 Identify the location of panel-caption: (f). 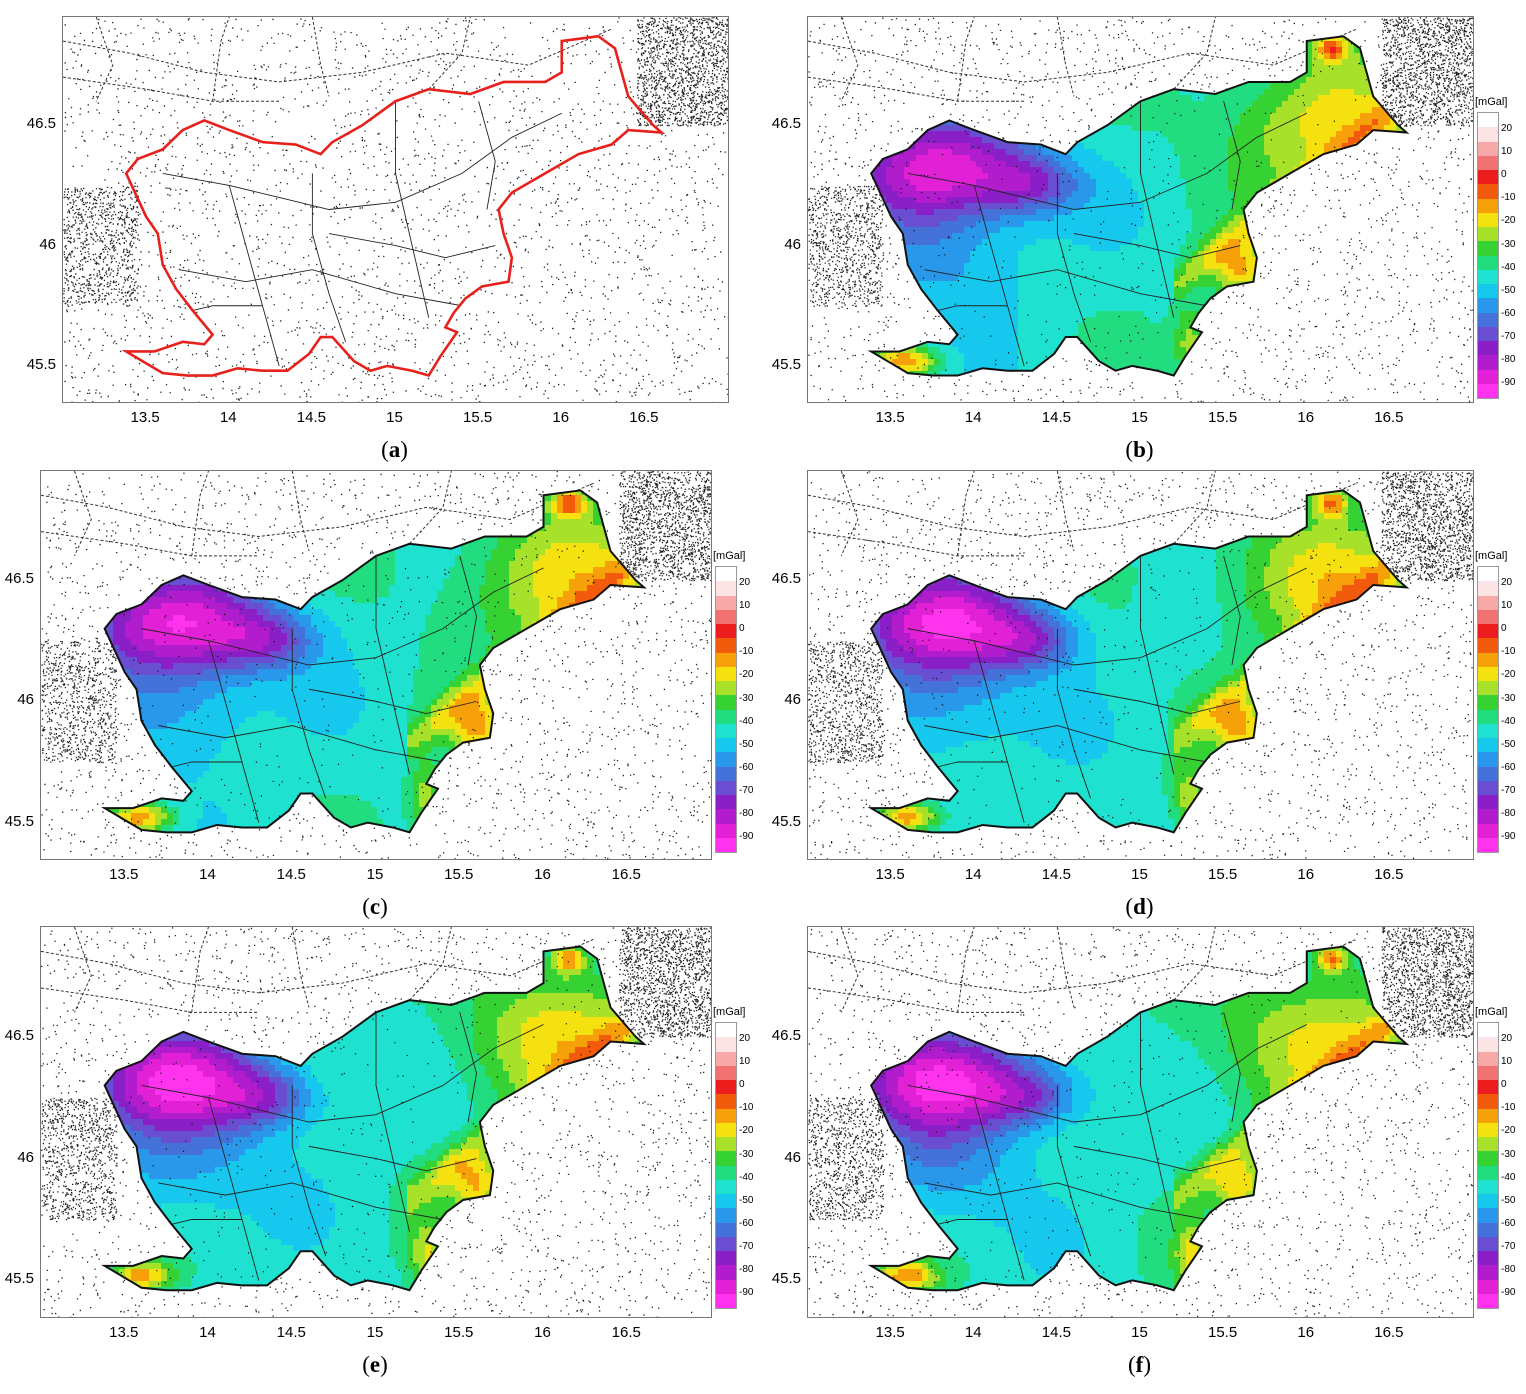
(1140, 1365).